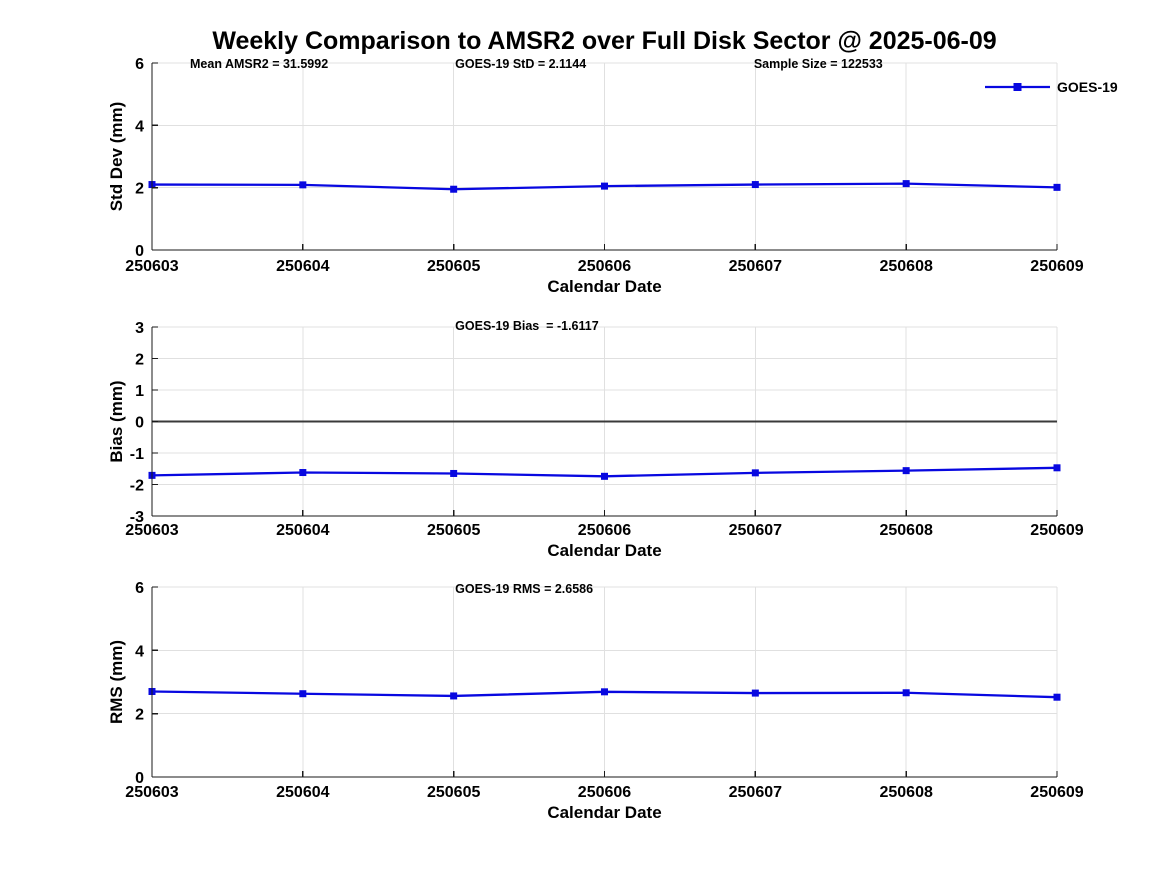  I want to click on y-tick-label: -2, so click(137, 486).